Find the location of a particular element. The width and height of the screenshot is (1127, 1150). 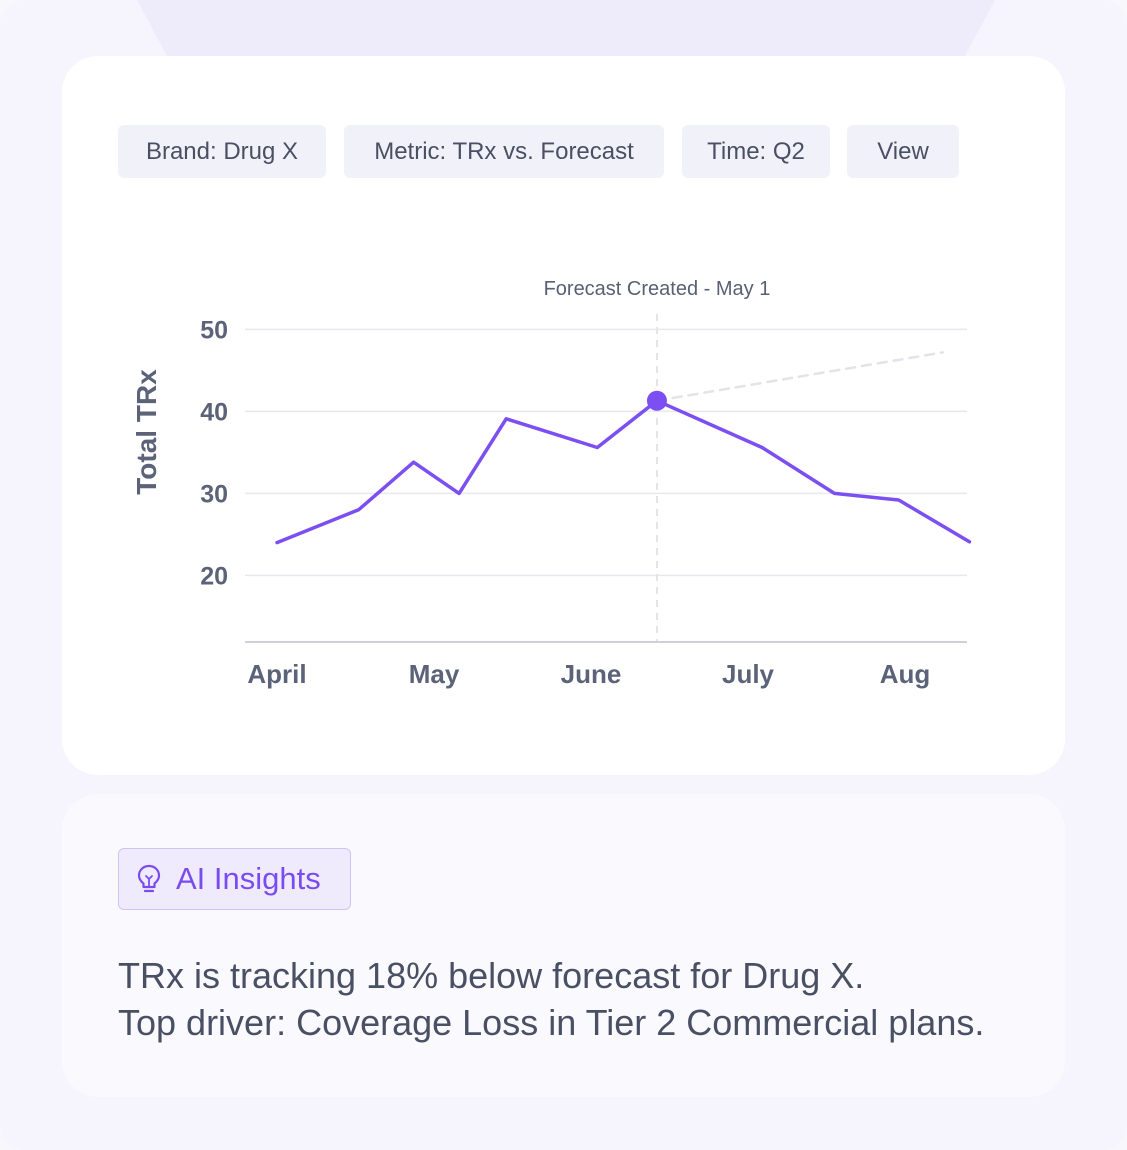

actual-trx-series-line is located at coordinates (623, 471).